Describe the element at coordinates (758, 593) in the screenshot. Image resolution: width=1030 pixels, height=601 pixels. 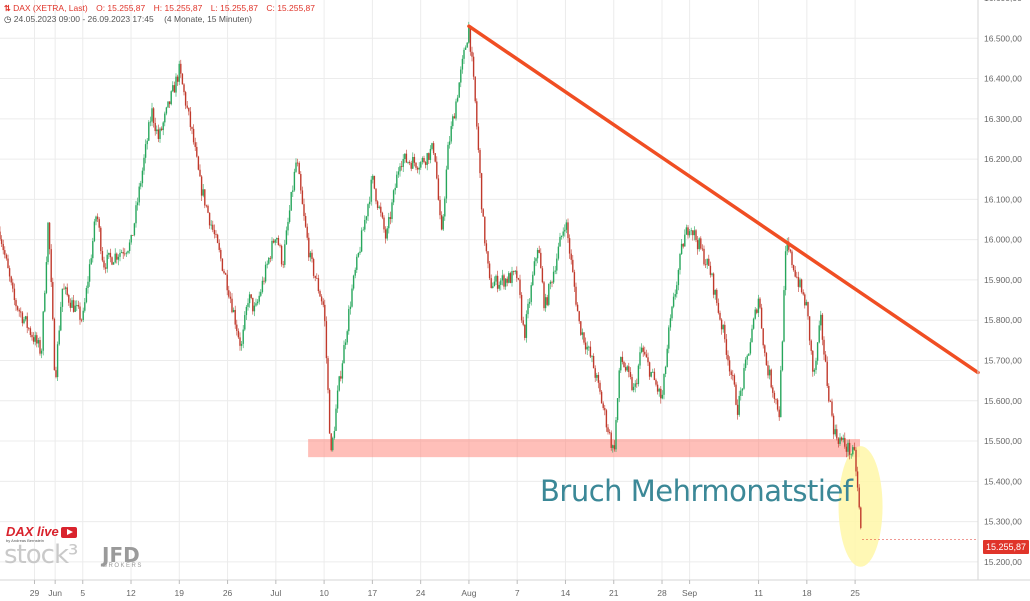
I see `x-tick-label: 11` at that location.